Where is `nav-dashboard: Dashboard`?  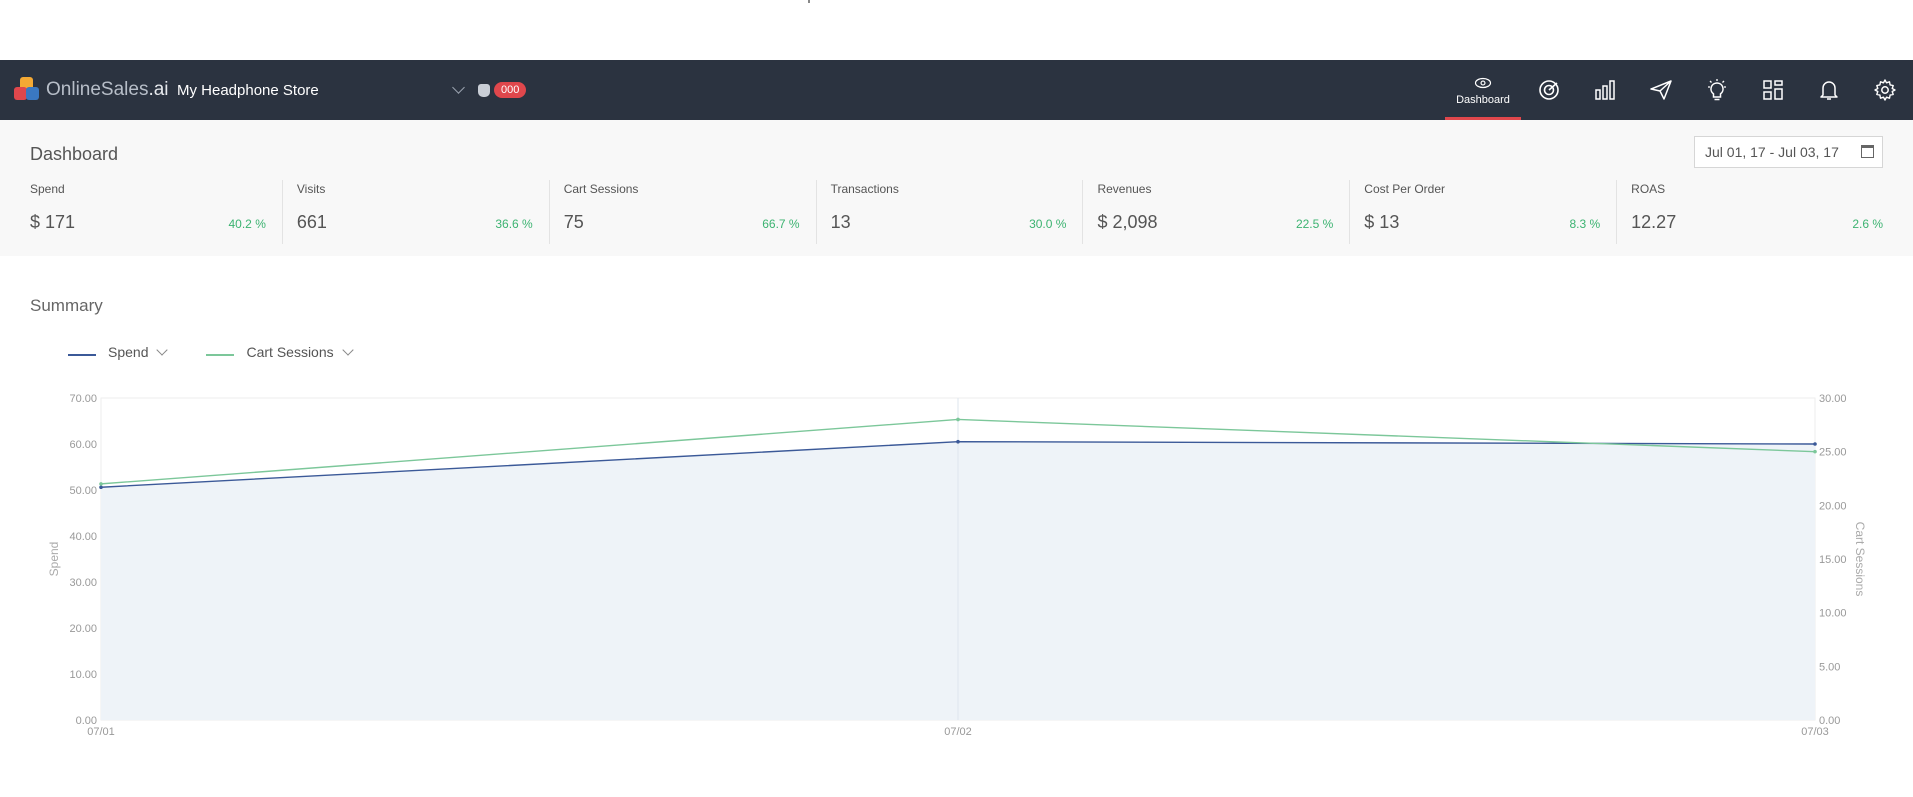
nav-dashboard: Dashboard is located at coordinates (1483, 90).